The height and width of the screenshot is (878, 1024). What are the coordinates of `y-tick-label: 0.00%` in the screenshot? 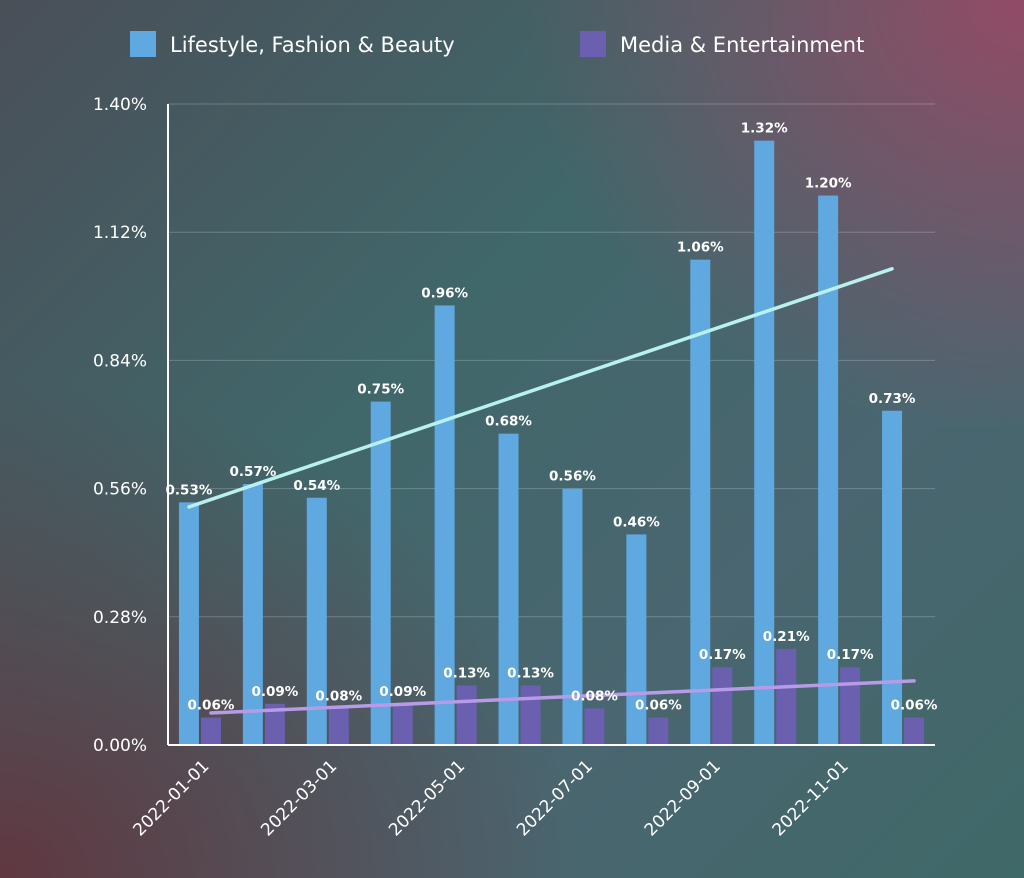 It's located at (120, 746).